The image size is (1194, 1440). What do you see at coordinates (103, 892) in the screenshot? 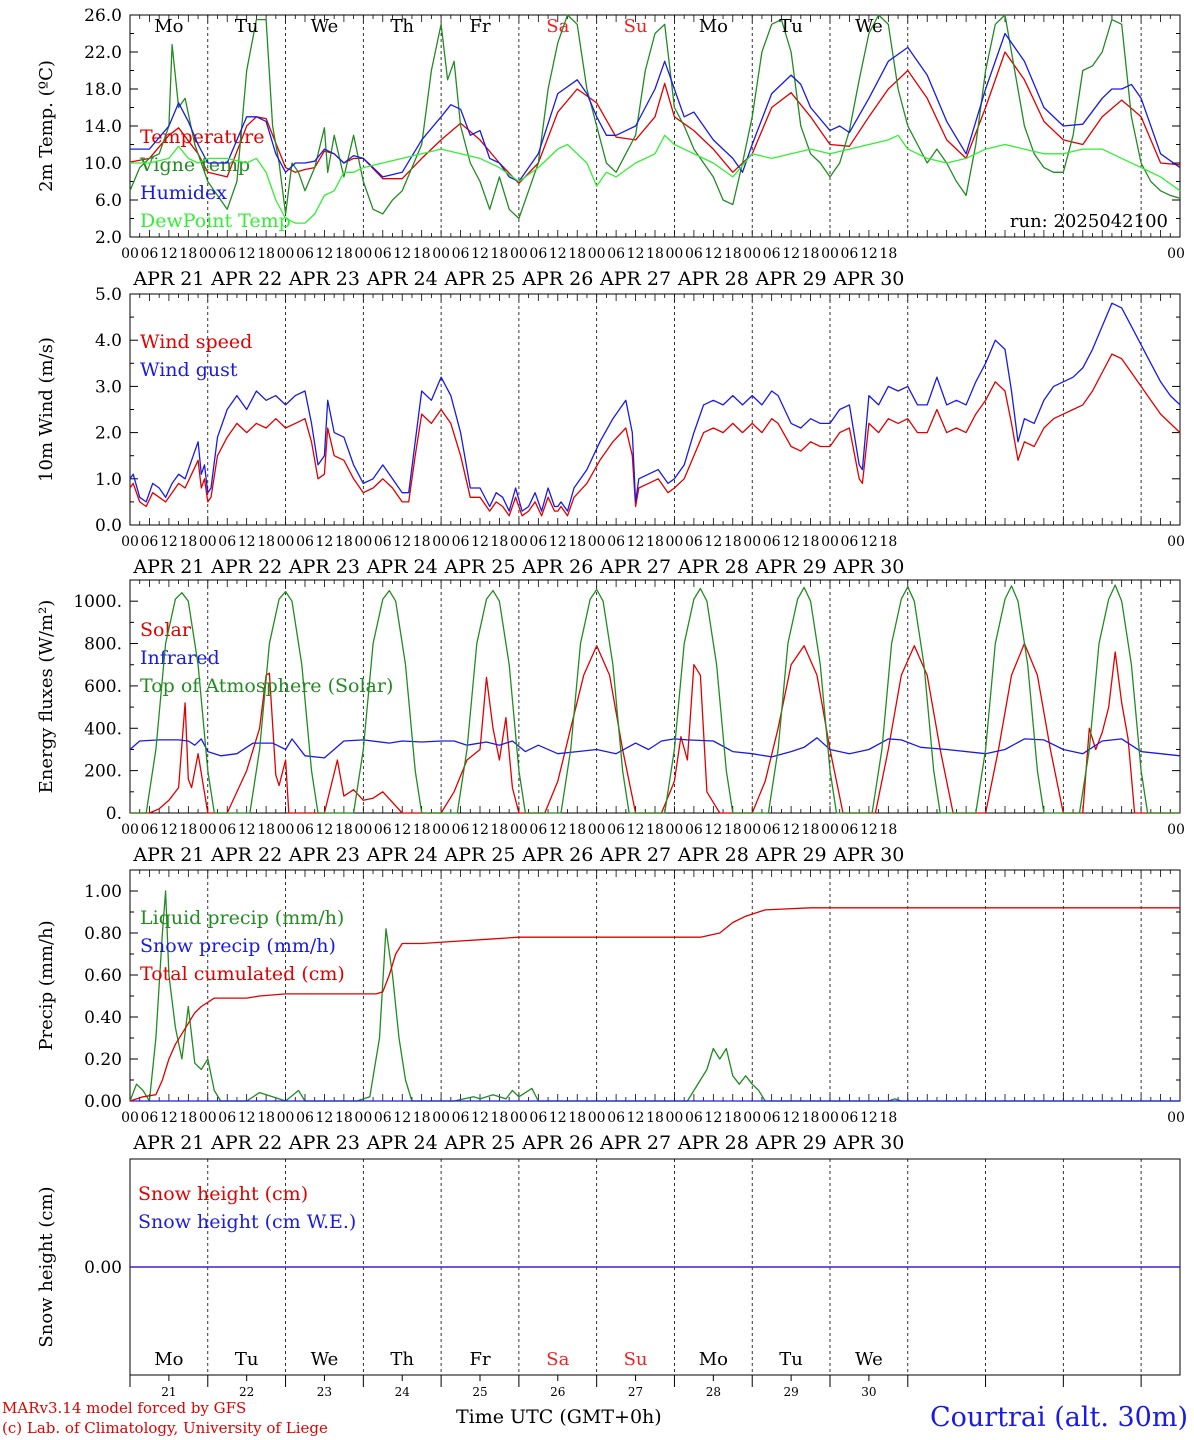
I see `y-tick-label: 1.00` at bounding box center [103, 892].